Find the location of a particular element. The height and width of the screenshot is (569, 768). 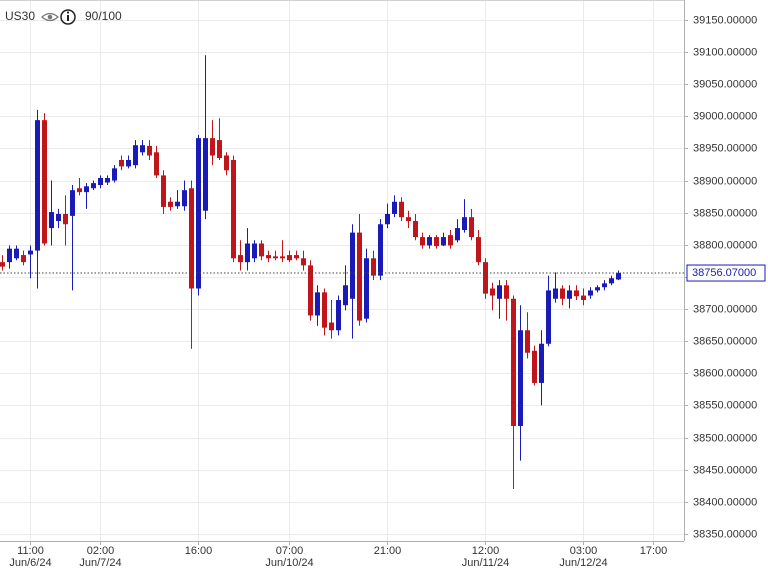

eye-pupil is located at coordinates (50, 17).